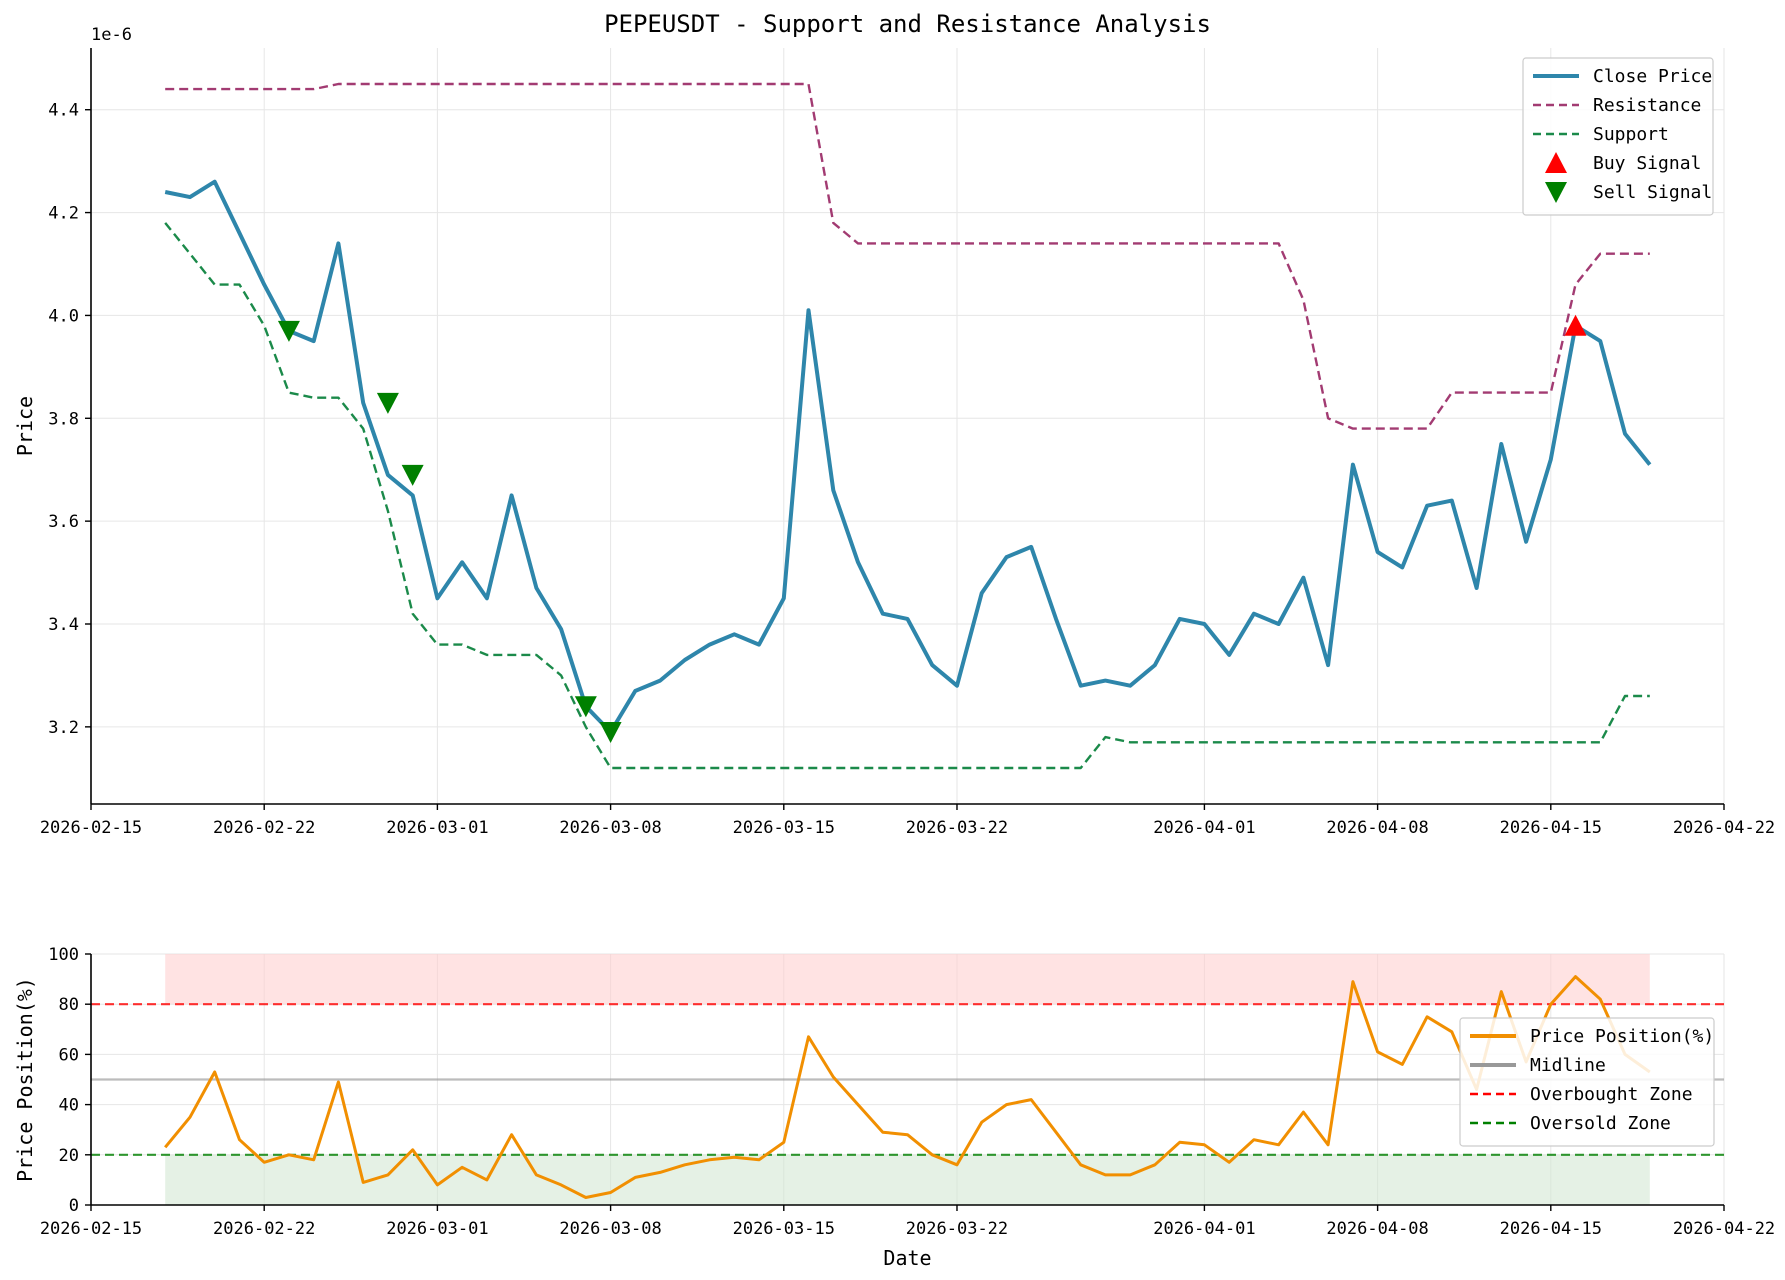 The width and height of the screenshot is (1785, 1280). What do you see at coordinates (69, 1005) in the screenshot?
I see `y-tick-label: 80` at bounding box center [69, 1005].